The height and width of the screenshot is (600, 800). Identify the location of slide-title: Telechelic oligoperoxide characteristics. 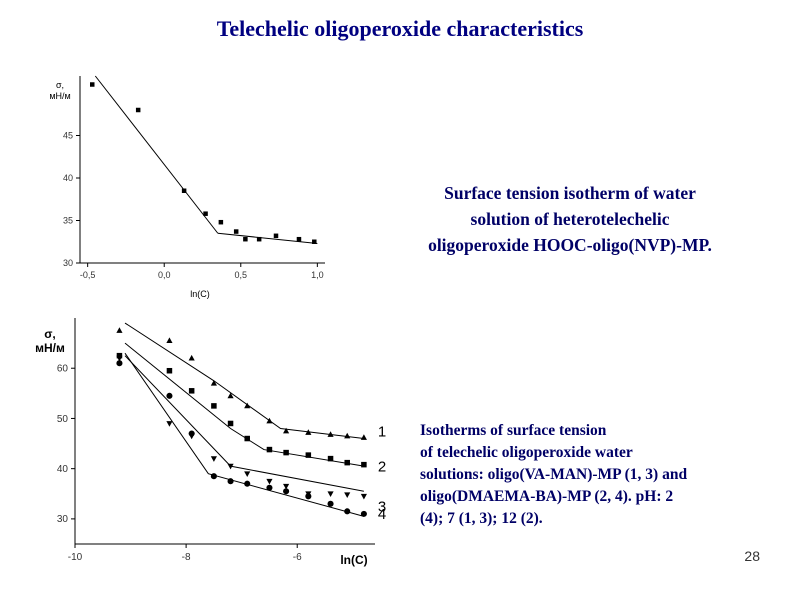
(400, 28).